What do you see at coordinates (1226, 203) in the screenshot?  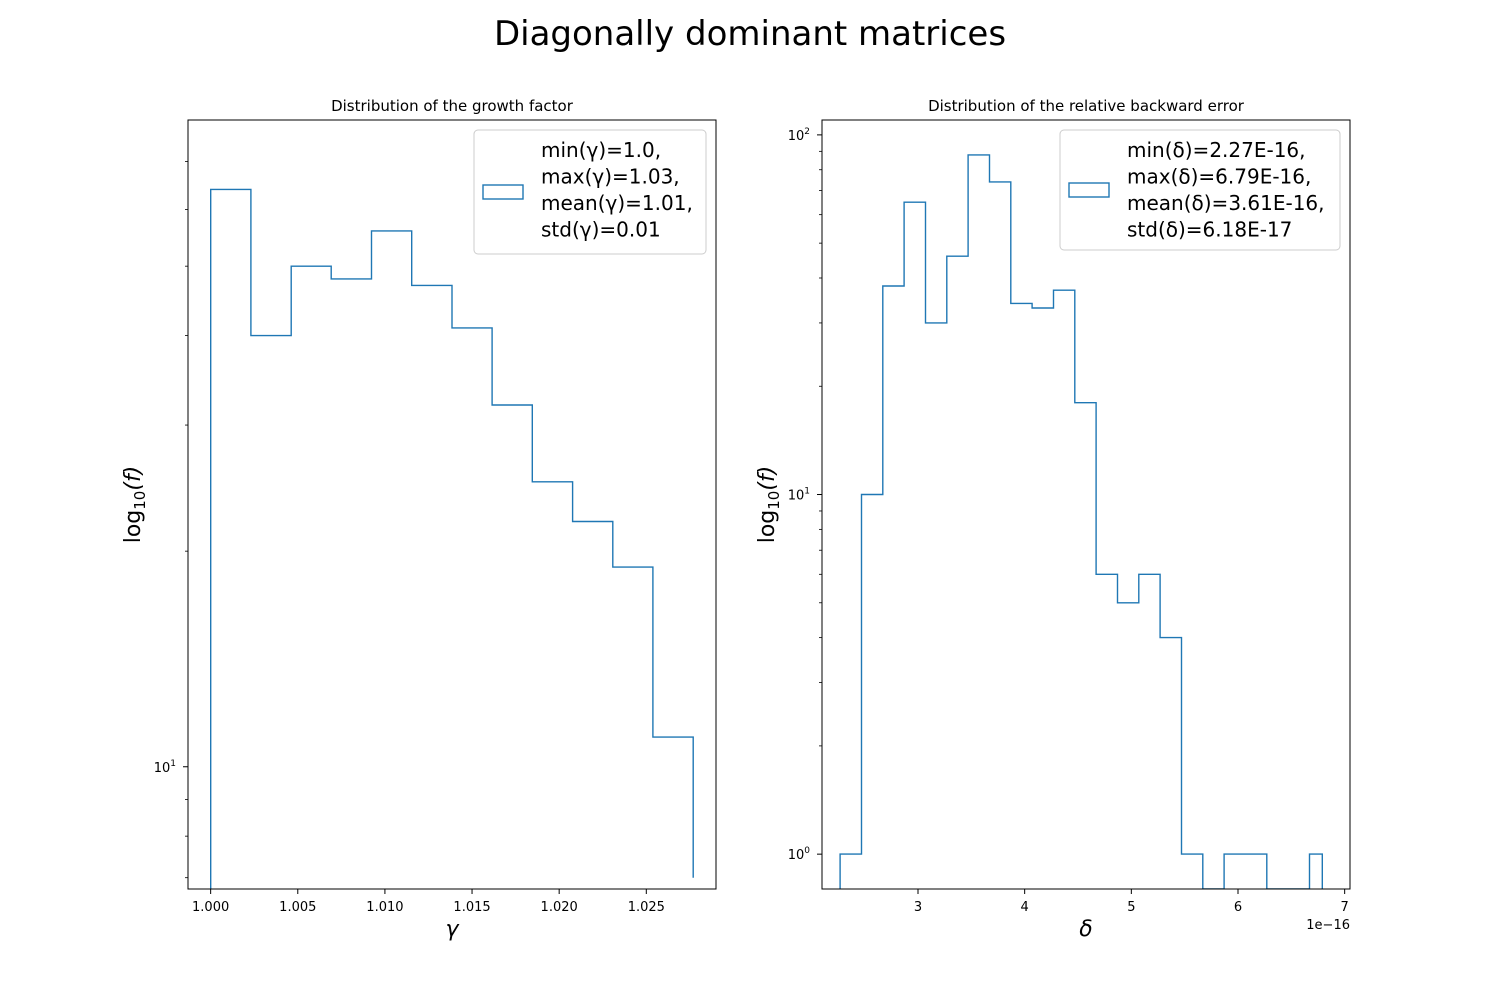 I see `legend-line: mean(δ)=3.61E-16,` at bounding box center [1226, 203].